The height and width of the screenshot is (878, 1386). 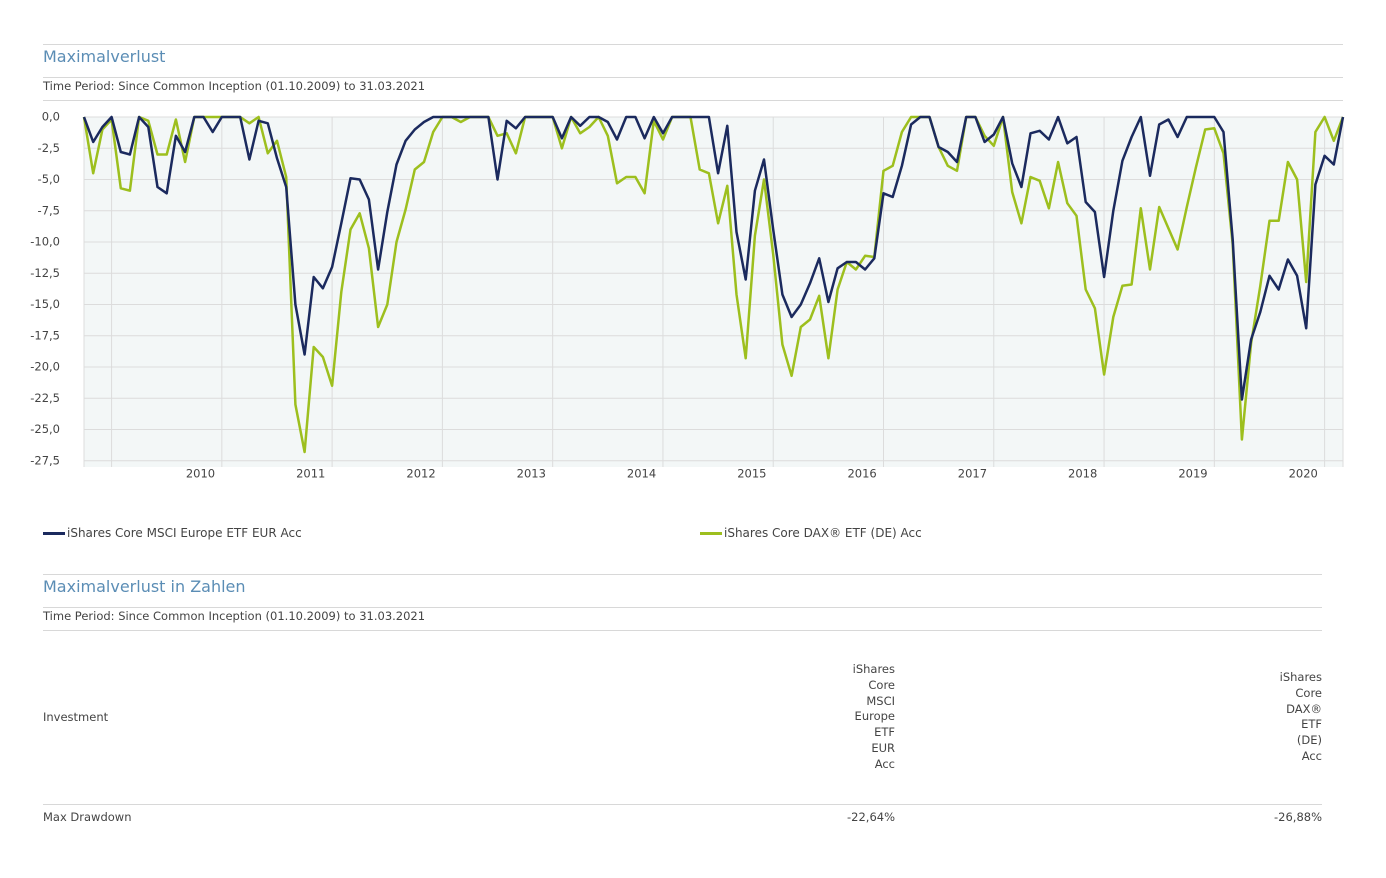 What do you see at coordinates (1108, 717) in the screenshot?
I see `header-cell: iShares Core DAX® ETF (DE) Acc` at bounding box center [1108, 717].